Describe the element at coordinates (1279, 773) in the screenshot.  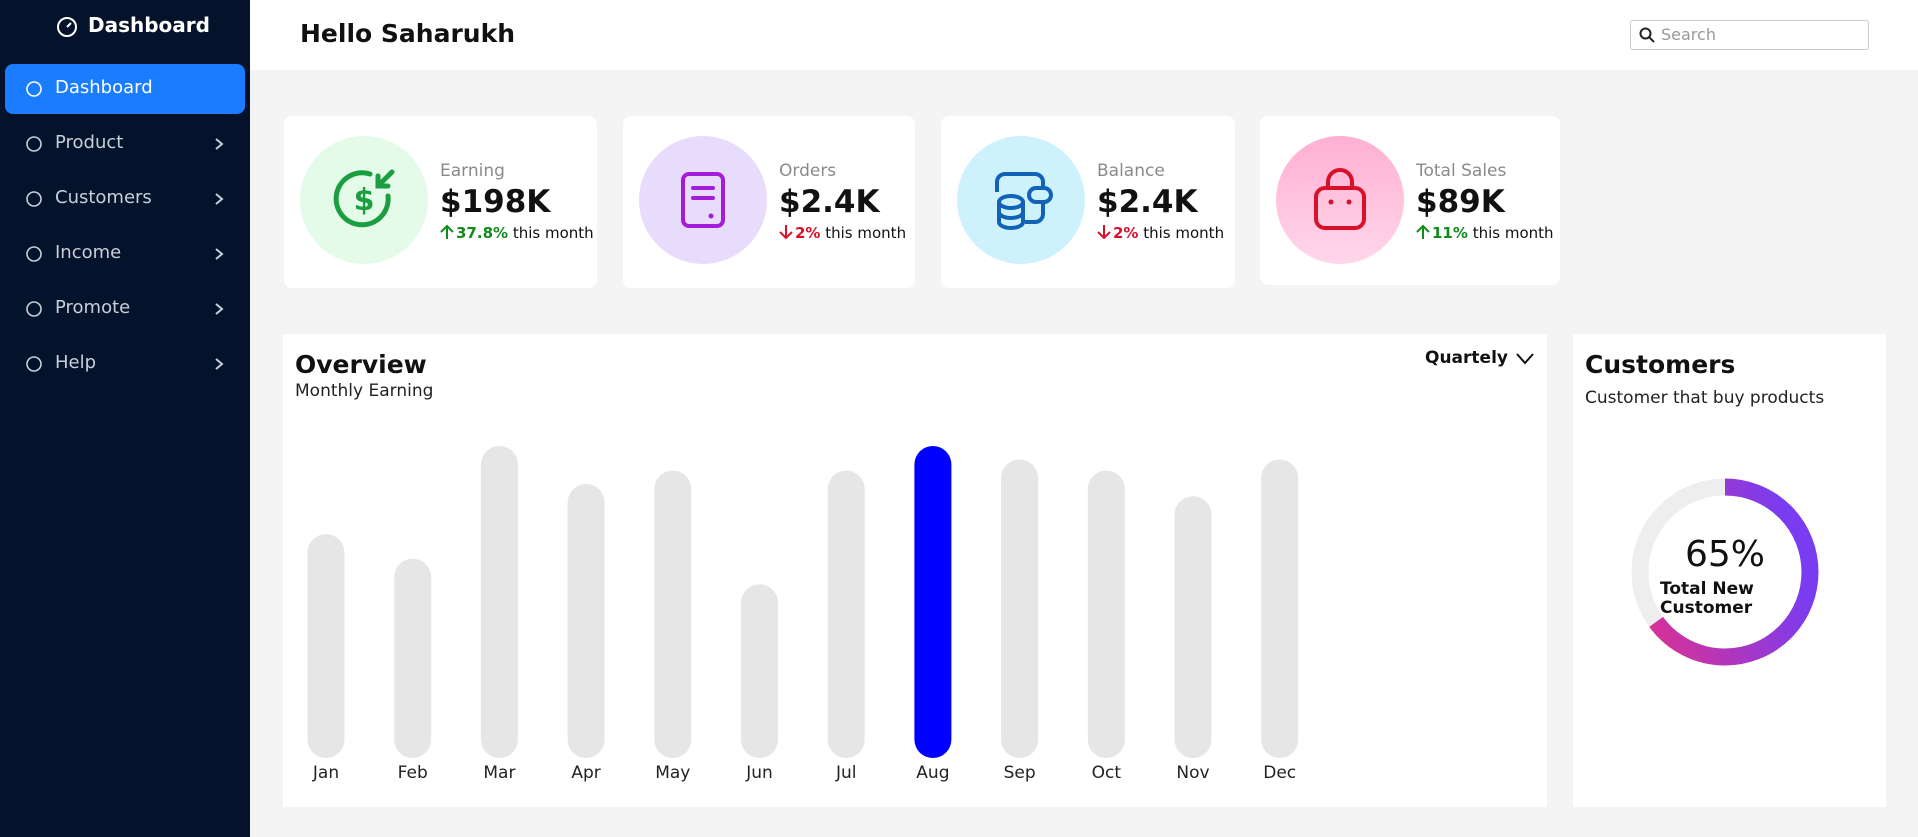
I see `month-label: Dec` at that location.